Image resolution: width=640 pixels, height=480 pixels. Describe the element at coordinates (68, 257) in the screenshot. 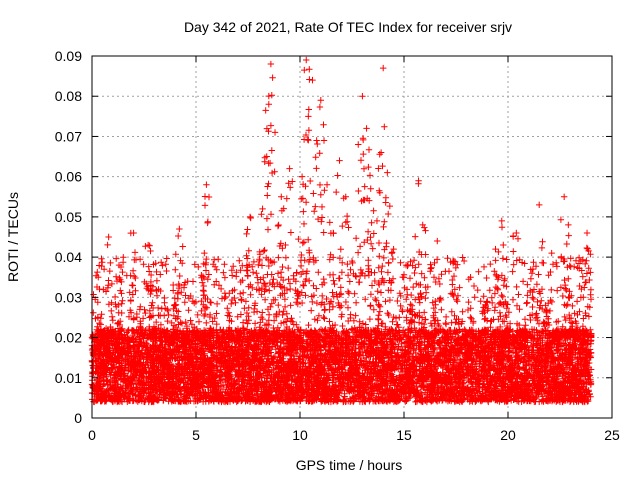

I see `y-tick-label: 0.04` at that location.